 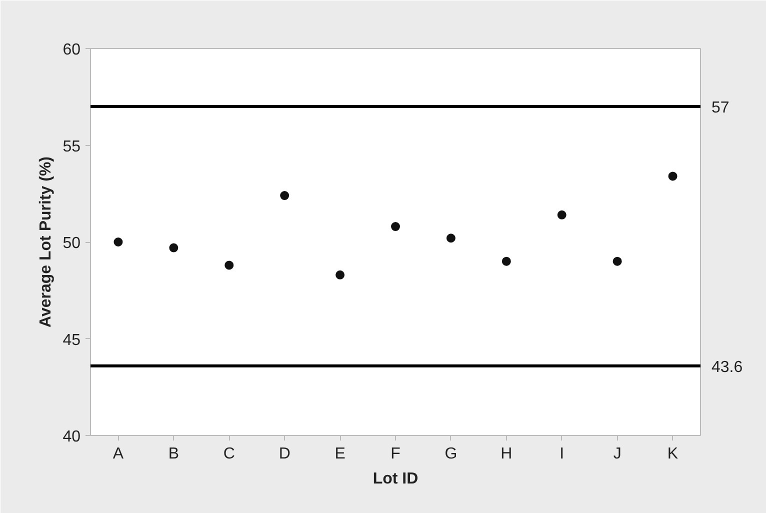 What do you see at coordinates (451, 454) in the screenshot?
I see `x-tick-label: G` at bounding box center [451, 454].